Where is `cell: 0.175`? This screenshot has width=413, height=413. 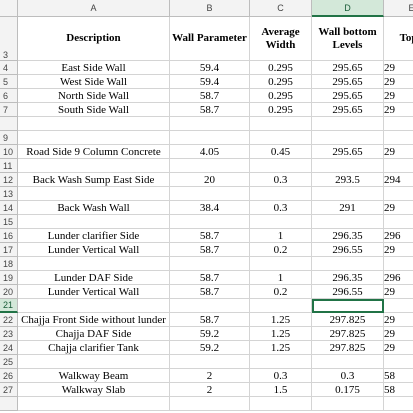 cell: 0.175 is located at coordinates (348, 390).